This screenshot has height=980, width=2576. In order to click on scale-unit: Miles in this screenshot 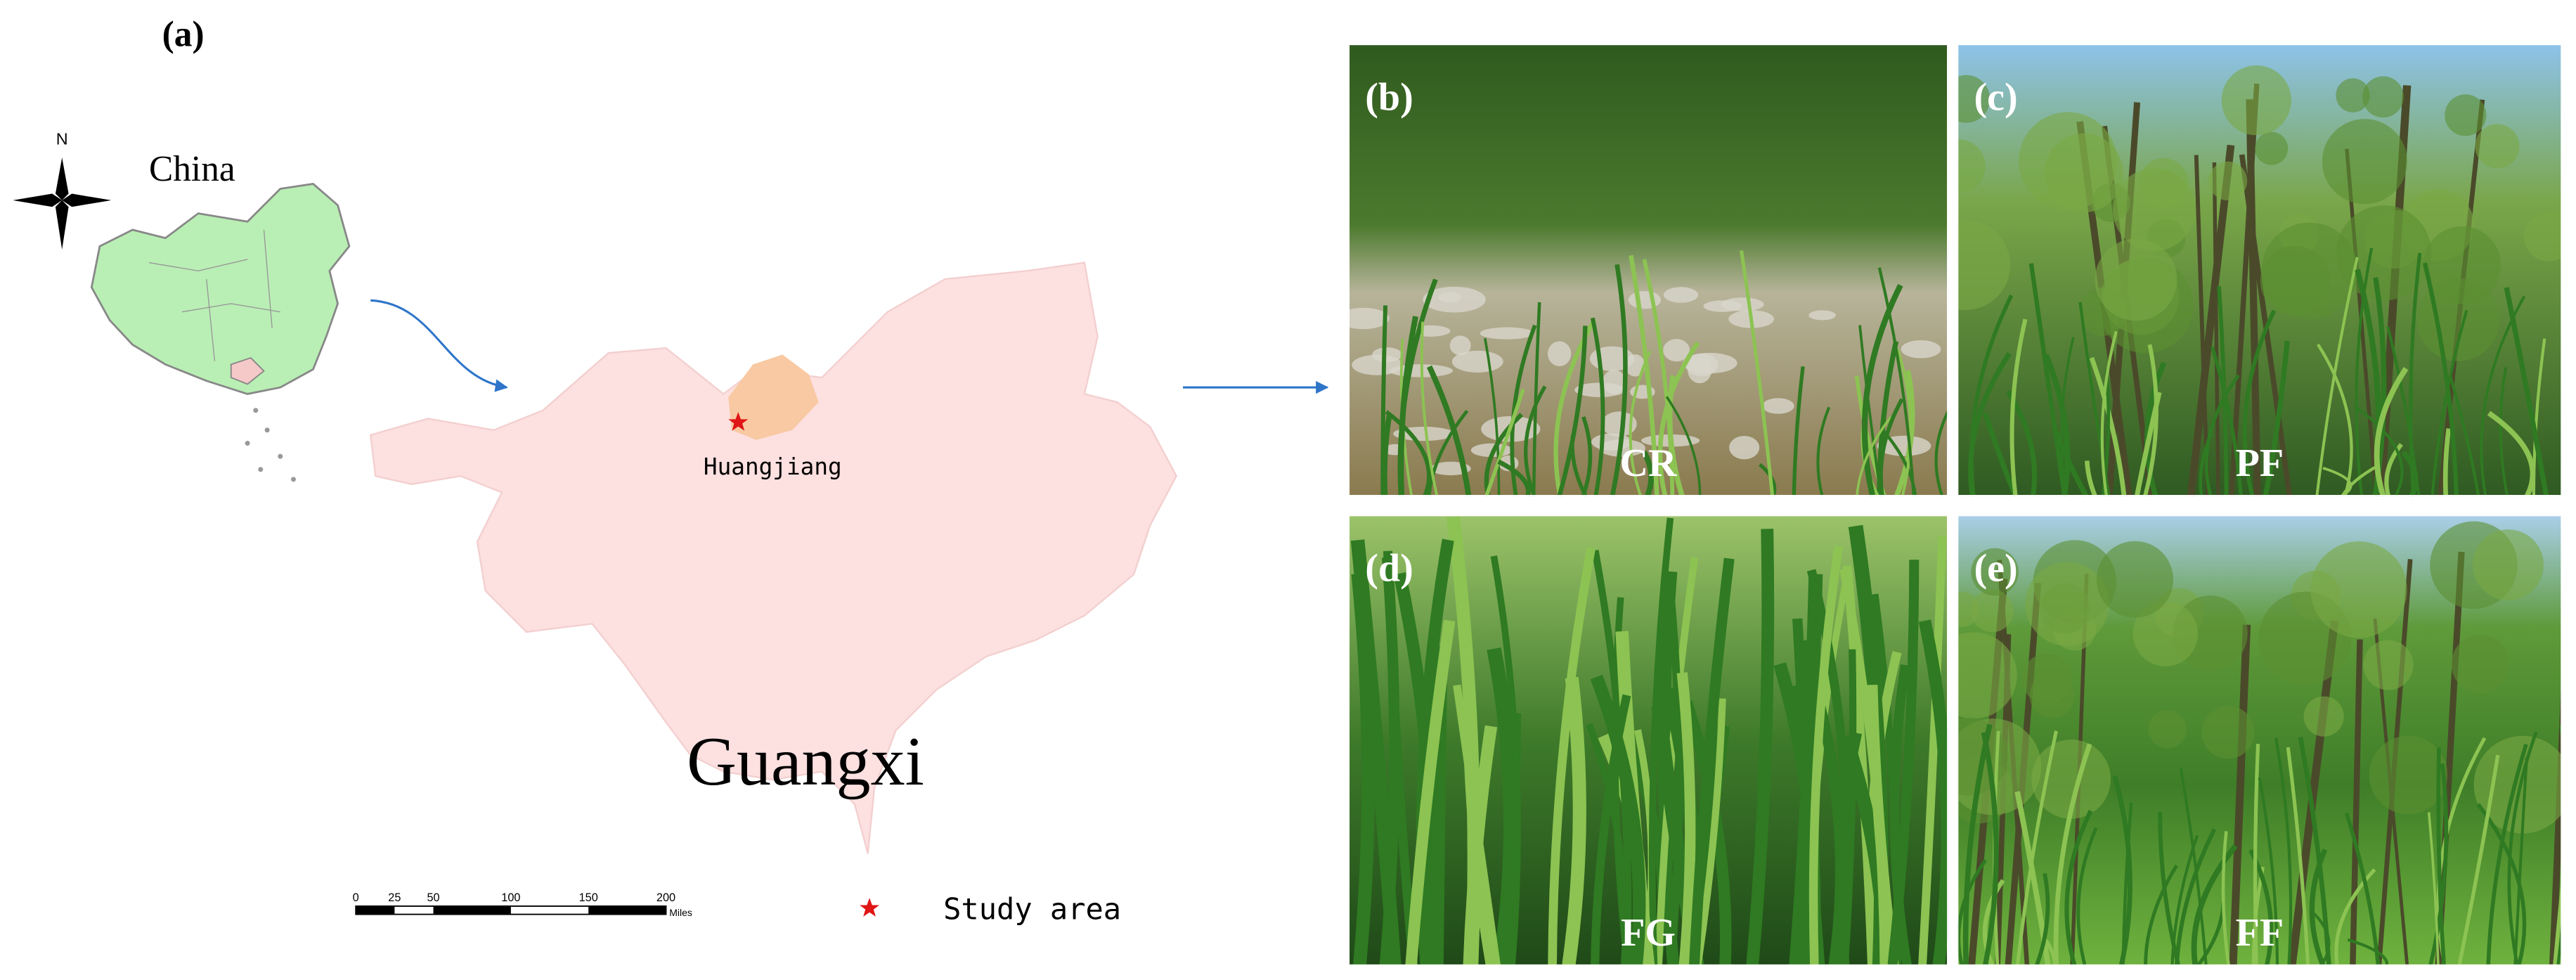, I will do `click(681, 912)`.